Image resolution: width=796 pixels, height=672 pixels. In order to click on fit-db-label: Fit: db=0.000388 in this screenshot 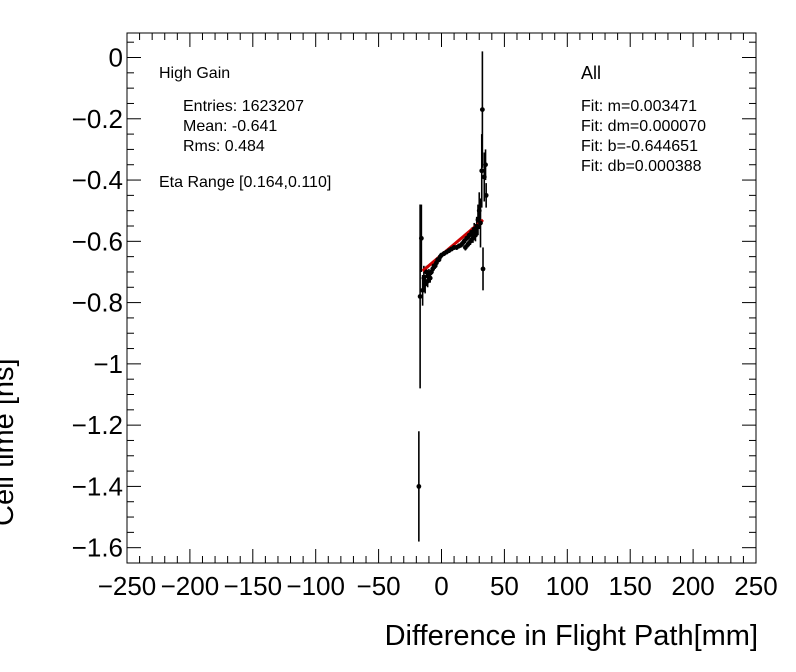, I will do `click(641, 166)`.